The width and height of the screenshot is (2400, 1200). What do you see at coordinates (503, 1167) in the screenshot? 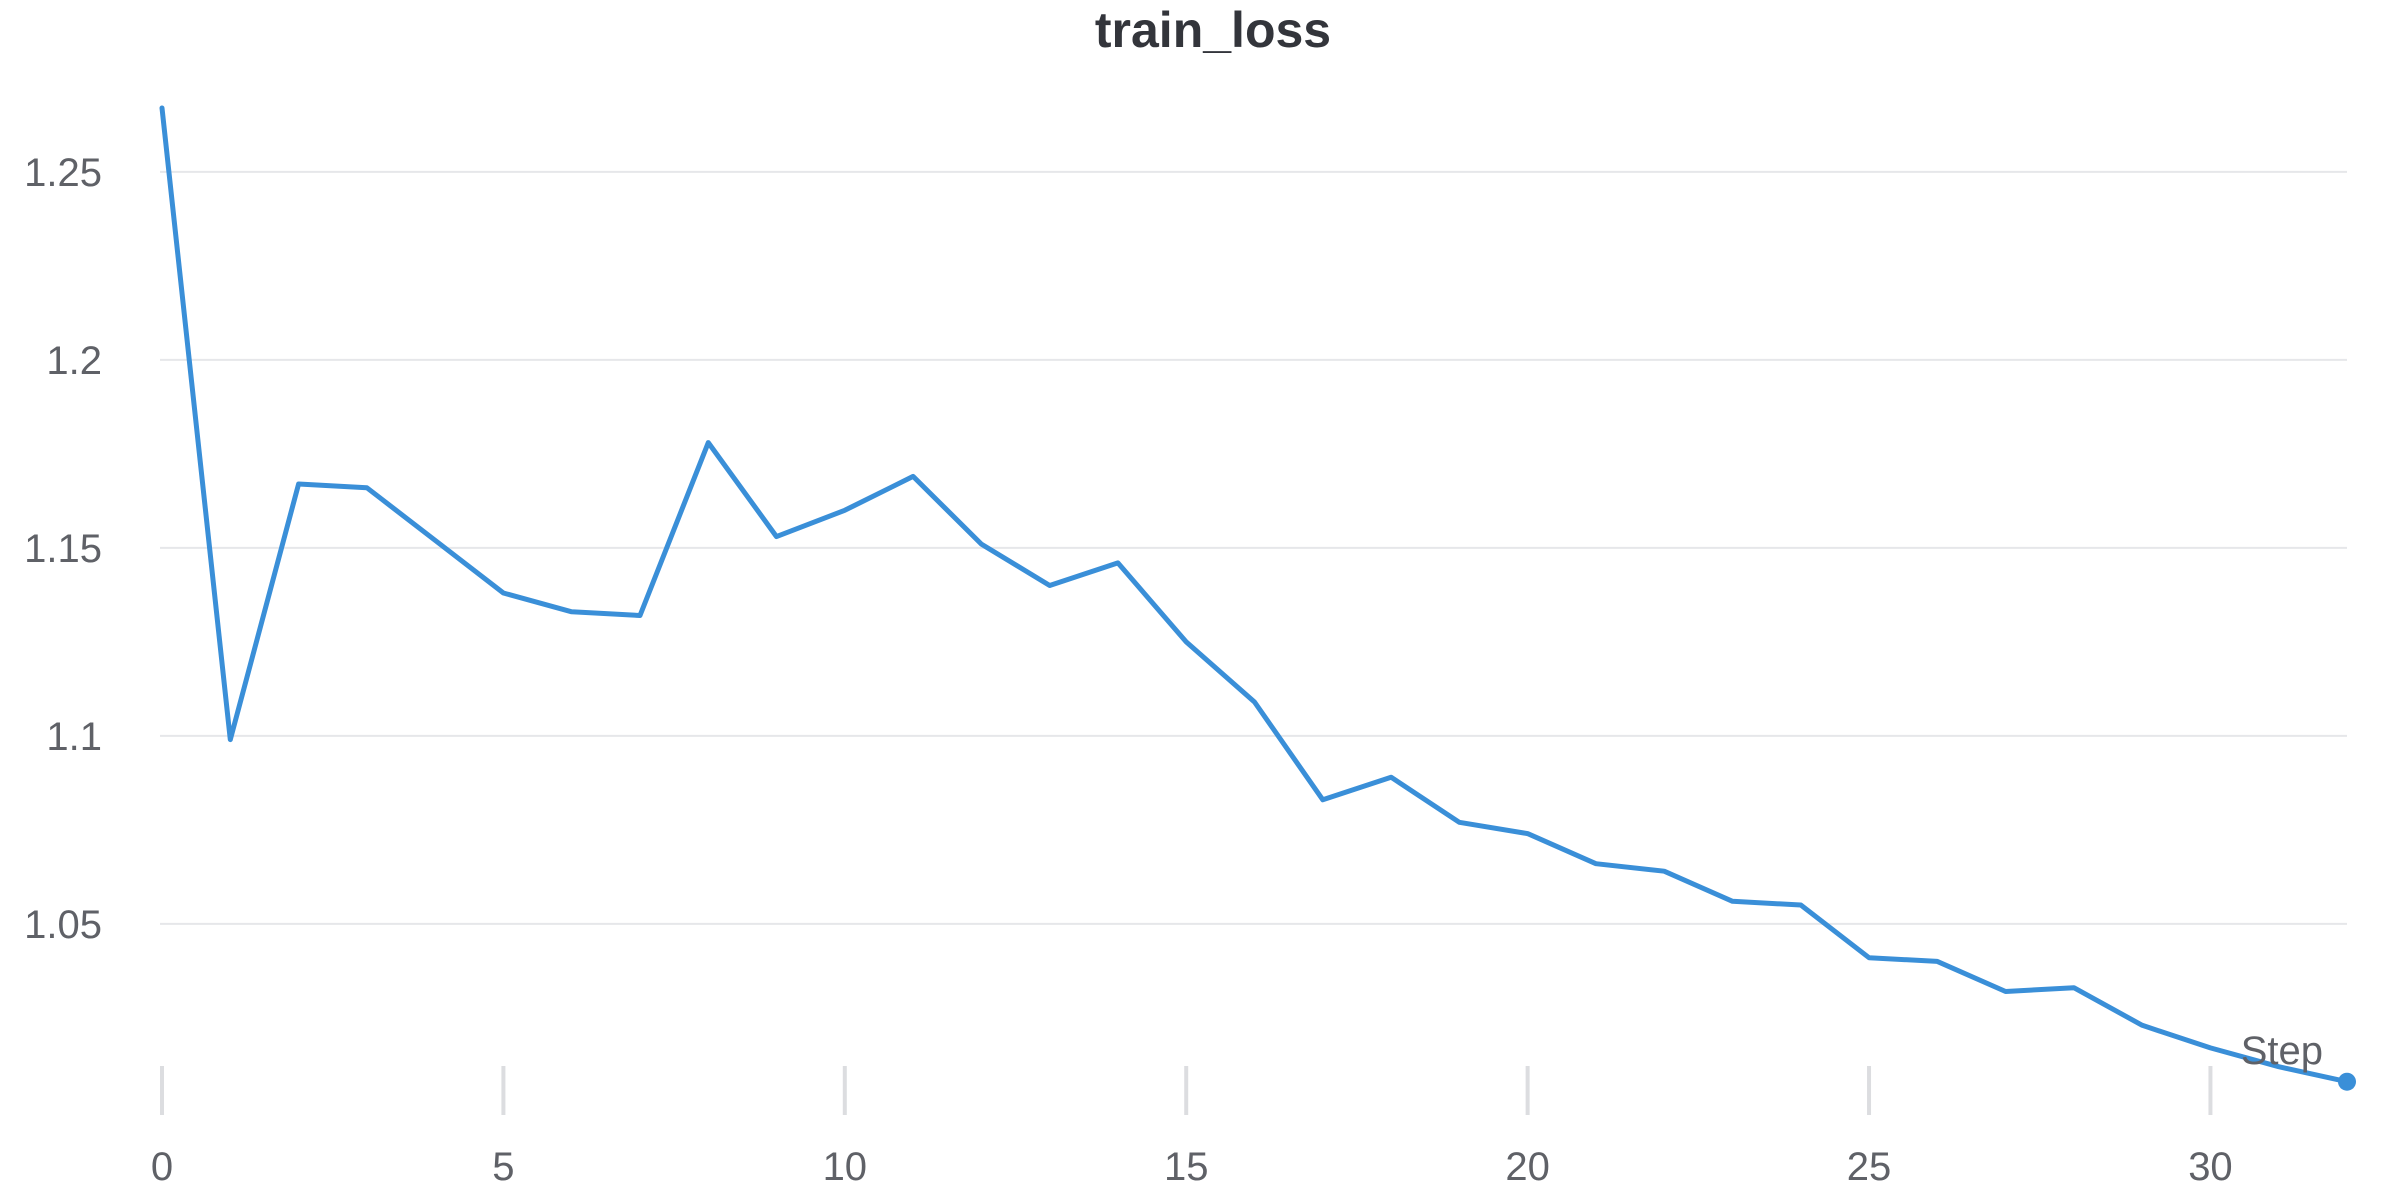
I see `x-tick-label: 5` at bounding box center [503, 1167].